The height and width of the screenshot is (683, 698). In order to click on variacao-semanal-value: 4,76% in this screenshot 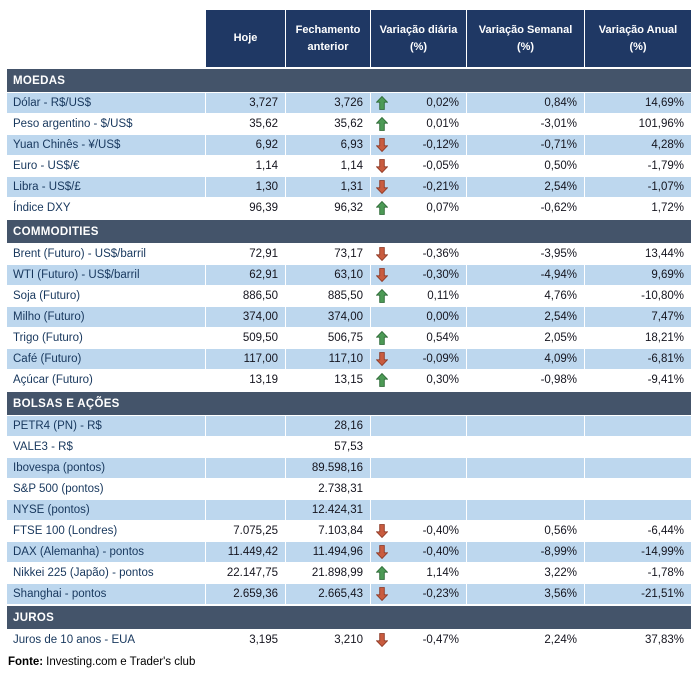, I will do `click(525, 296)`.